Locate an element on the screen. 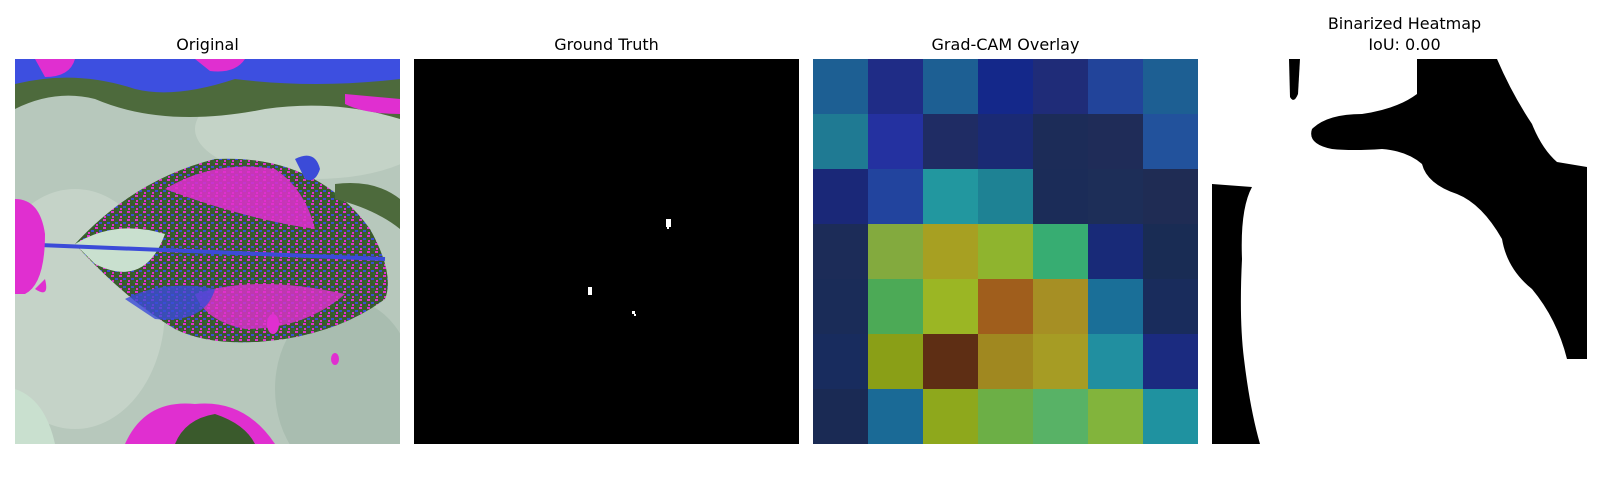 This screenshot has height=500, width=1600. iou-label: IoU: 0.00 is located at coordinates (1404, 44).